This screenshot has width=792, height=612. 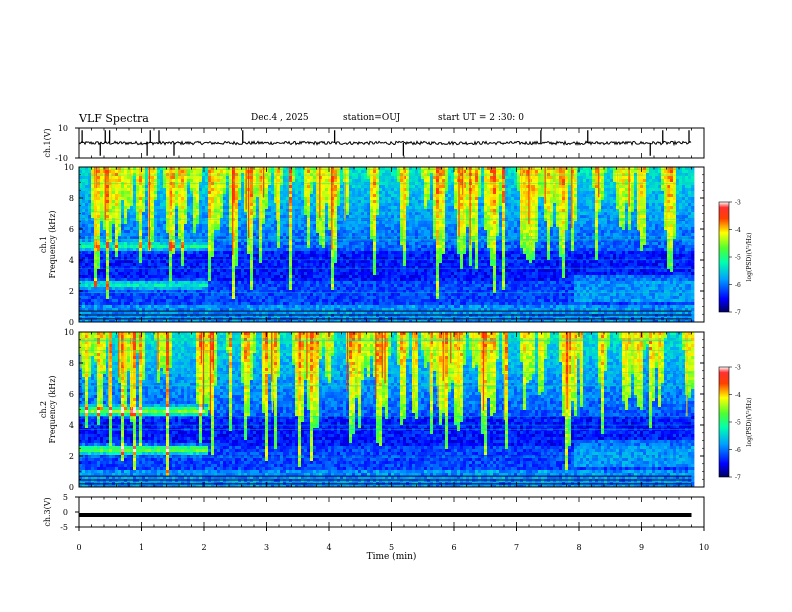 What do you see at coordinates (65, 497) in the screenshot?
I see `ch3-waveform-tick-label: 5` at bounding box center [65, 497].